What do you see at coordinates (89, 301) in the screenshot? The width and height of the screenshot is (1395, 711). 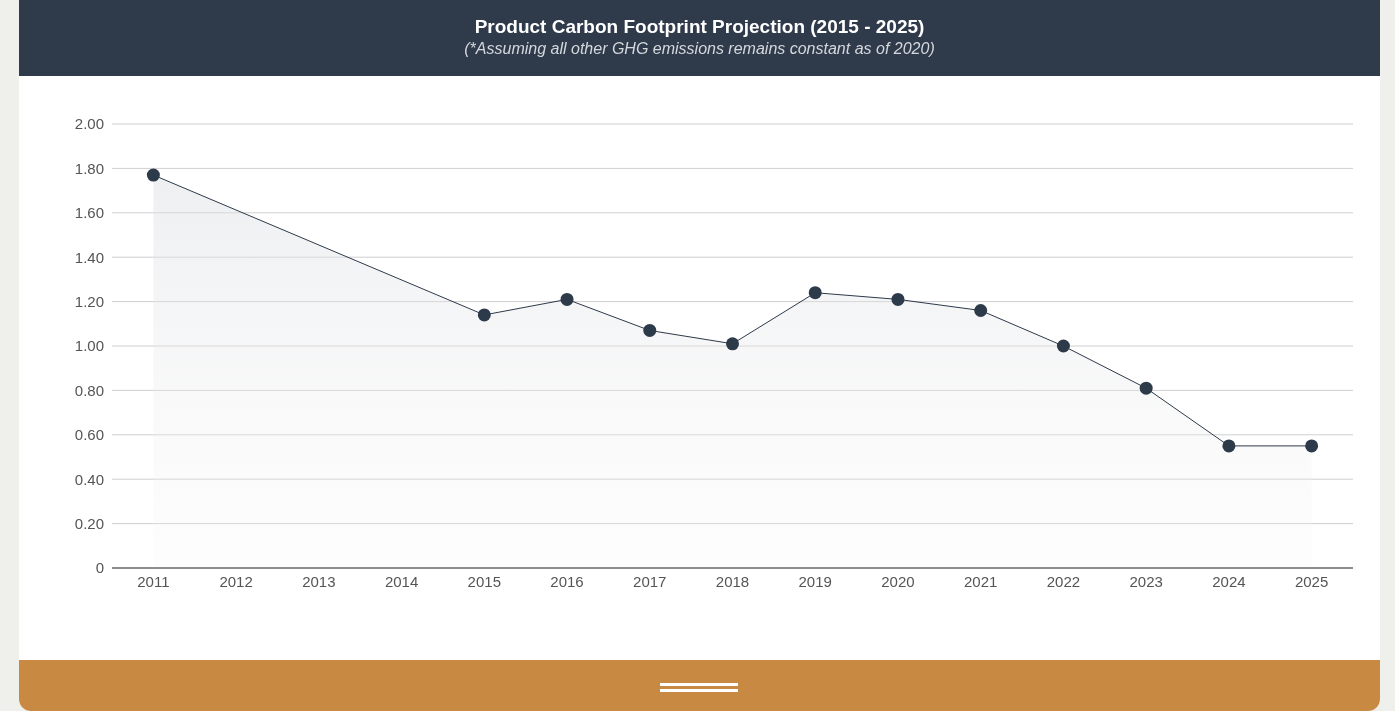 I see `y-tick-label: 1.20` at bounding box center [89, 301].